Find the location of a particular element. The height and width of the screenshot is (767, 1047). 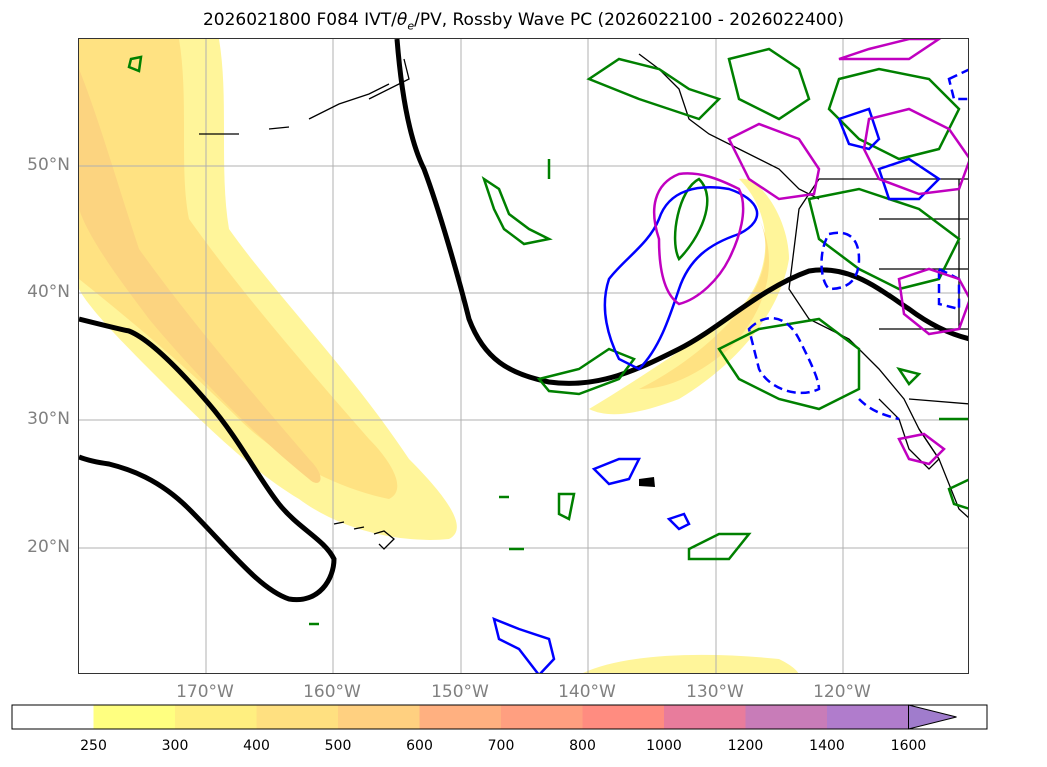

colorbar-extend-arrow is located at coordinates (932, 717).